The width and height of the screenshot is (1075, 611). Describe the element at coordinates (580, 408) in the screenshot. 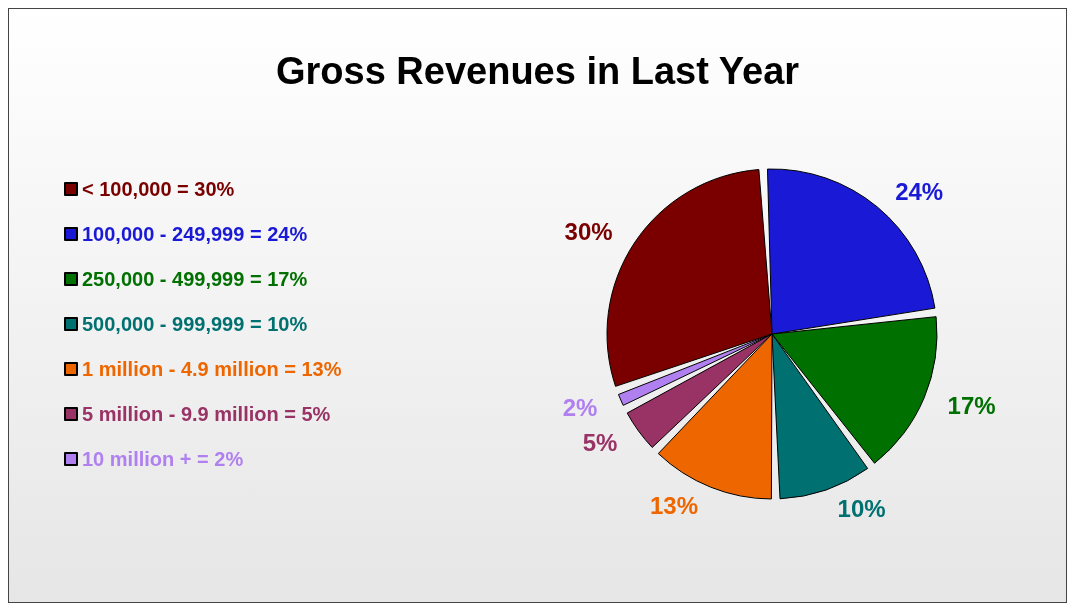

I see `data-label: 2%` at that location.